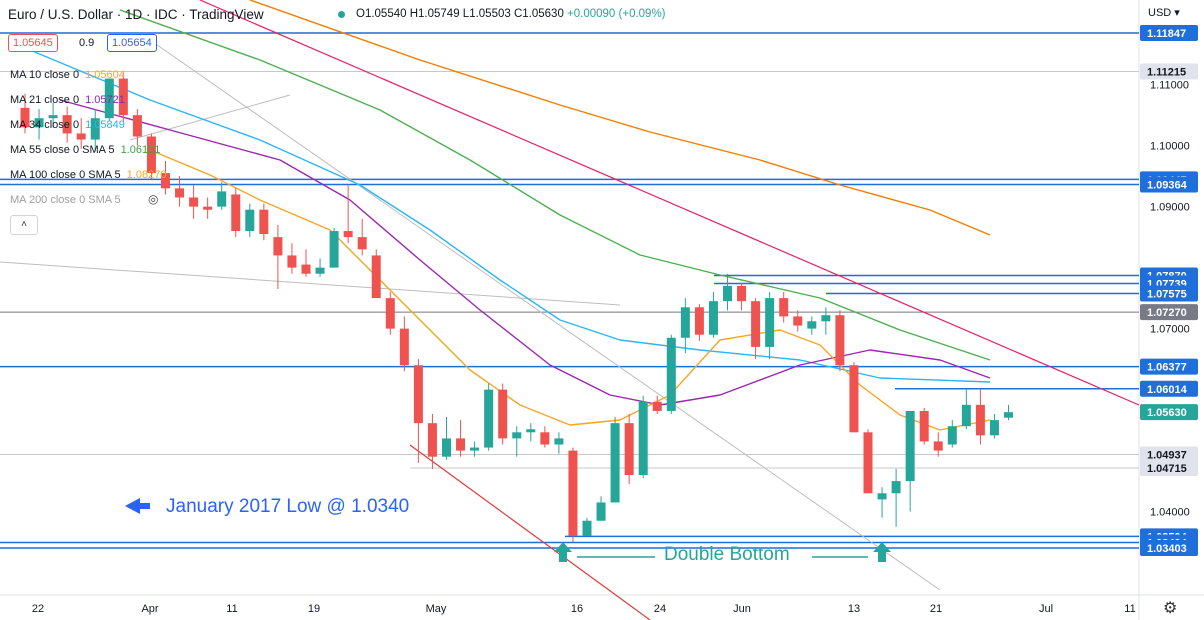 This screenshot has height=620, width=1204. I want to click on annotations-layer: January 2017 Low @ 1.0340 Double Bottom, so click(508, 530).